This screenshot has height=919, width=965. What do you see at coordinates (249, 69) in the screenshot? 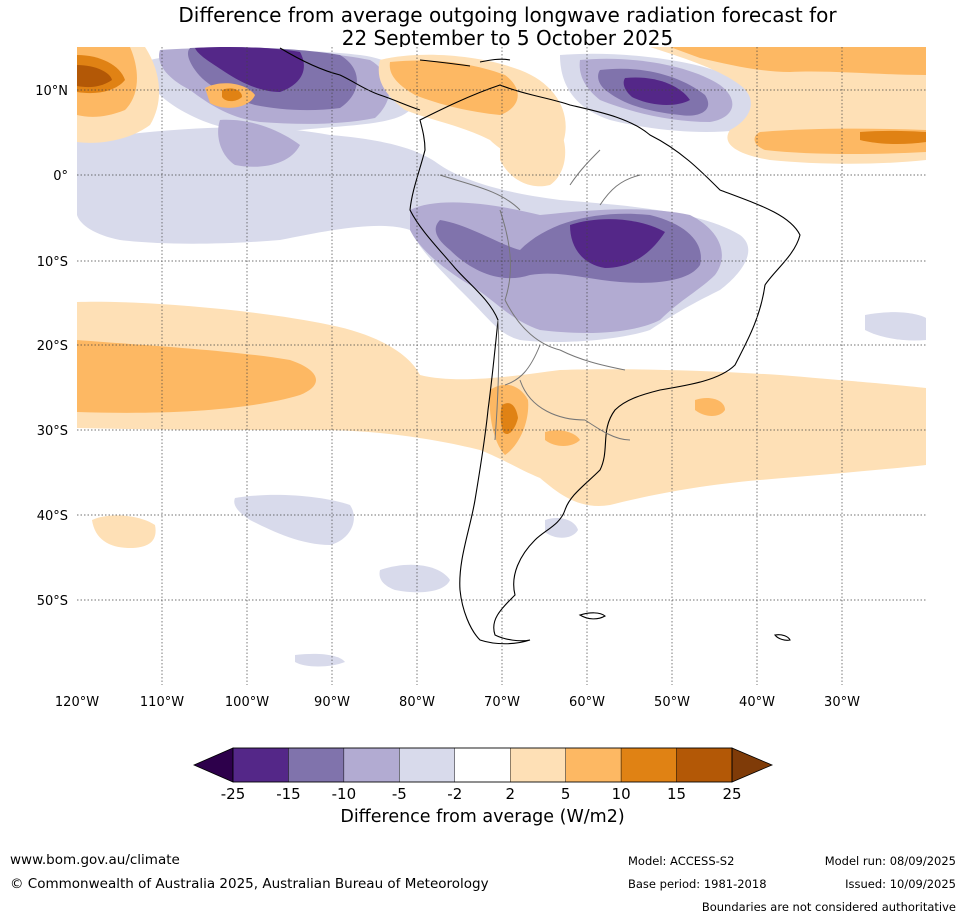
I see `strongest-negative-anomaly-north` at bounding box center [249, 69].